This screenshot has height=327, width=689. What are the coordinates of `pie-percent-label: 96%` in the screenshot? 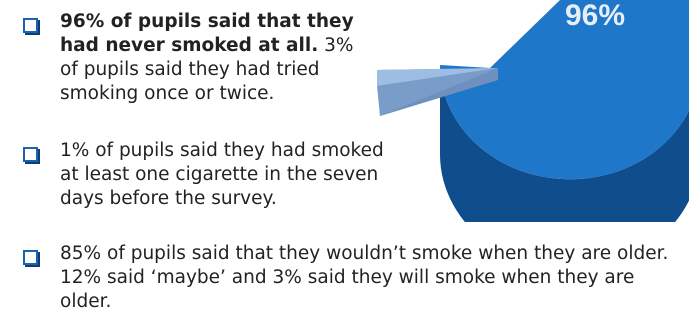 It's located at (595, 16).